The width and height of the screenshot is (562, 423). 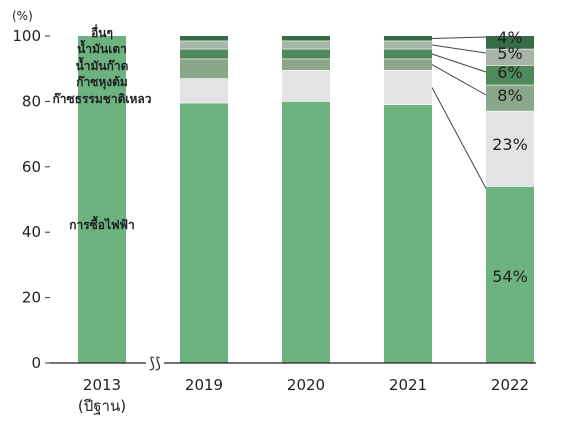 What do you see at coordinates (306, 385) in the screenshot?
I see `x-category-label: 2020` at bounding box center [306, 385].